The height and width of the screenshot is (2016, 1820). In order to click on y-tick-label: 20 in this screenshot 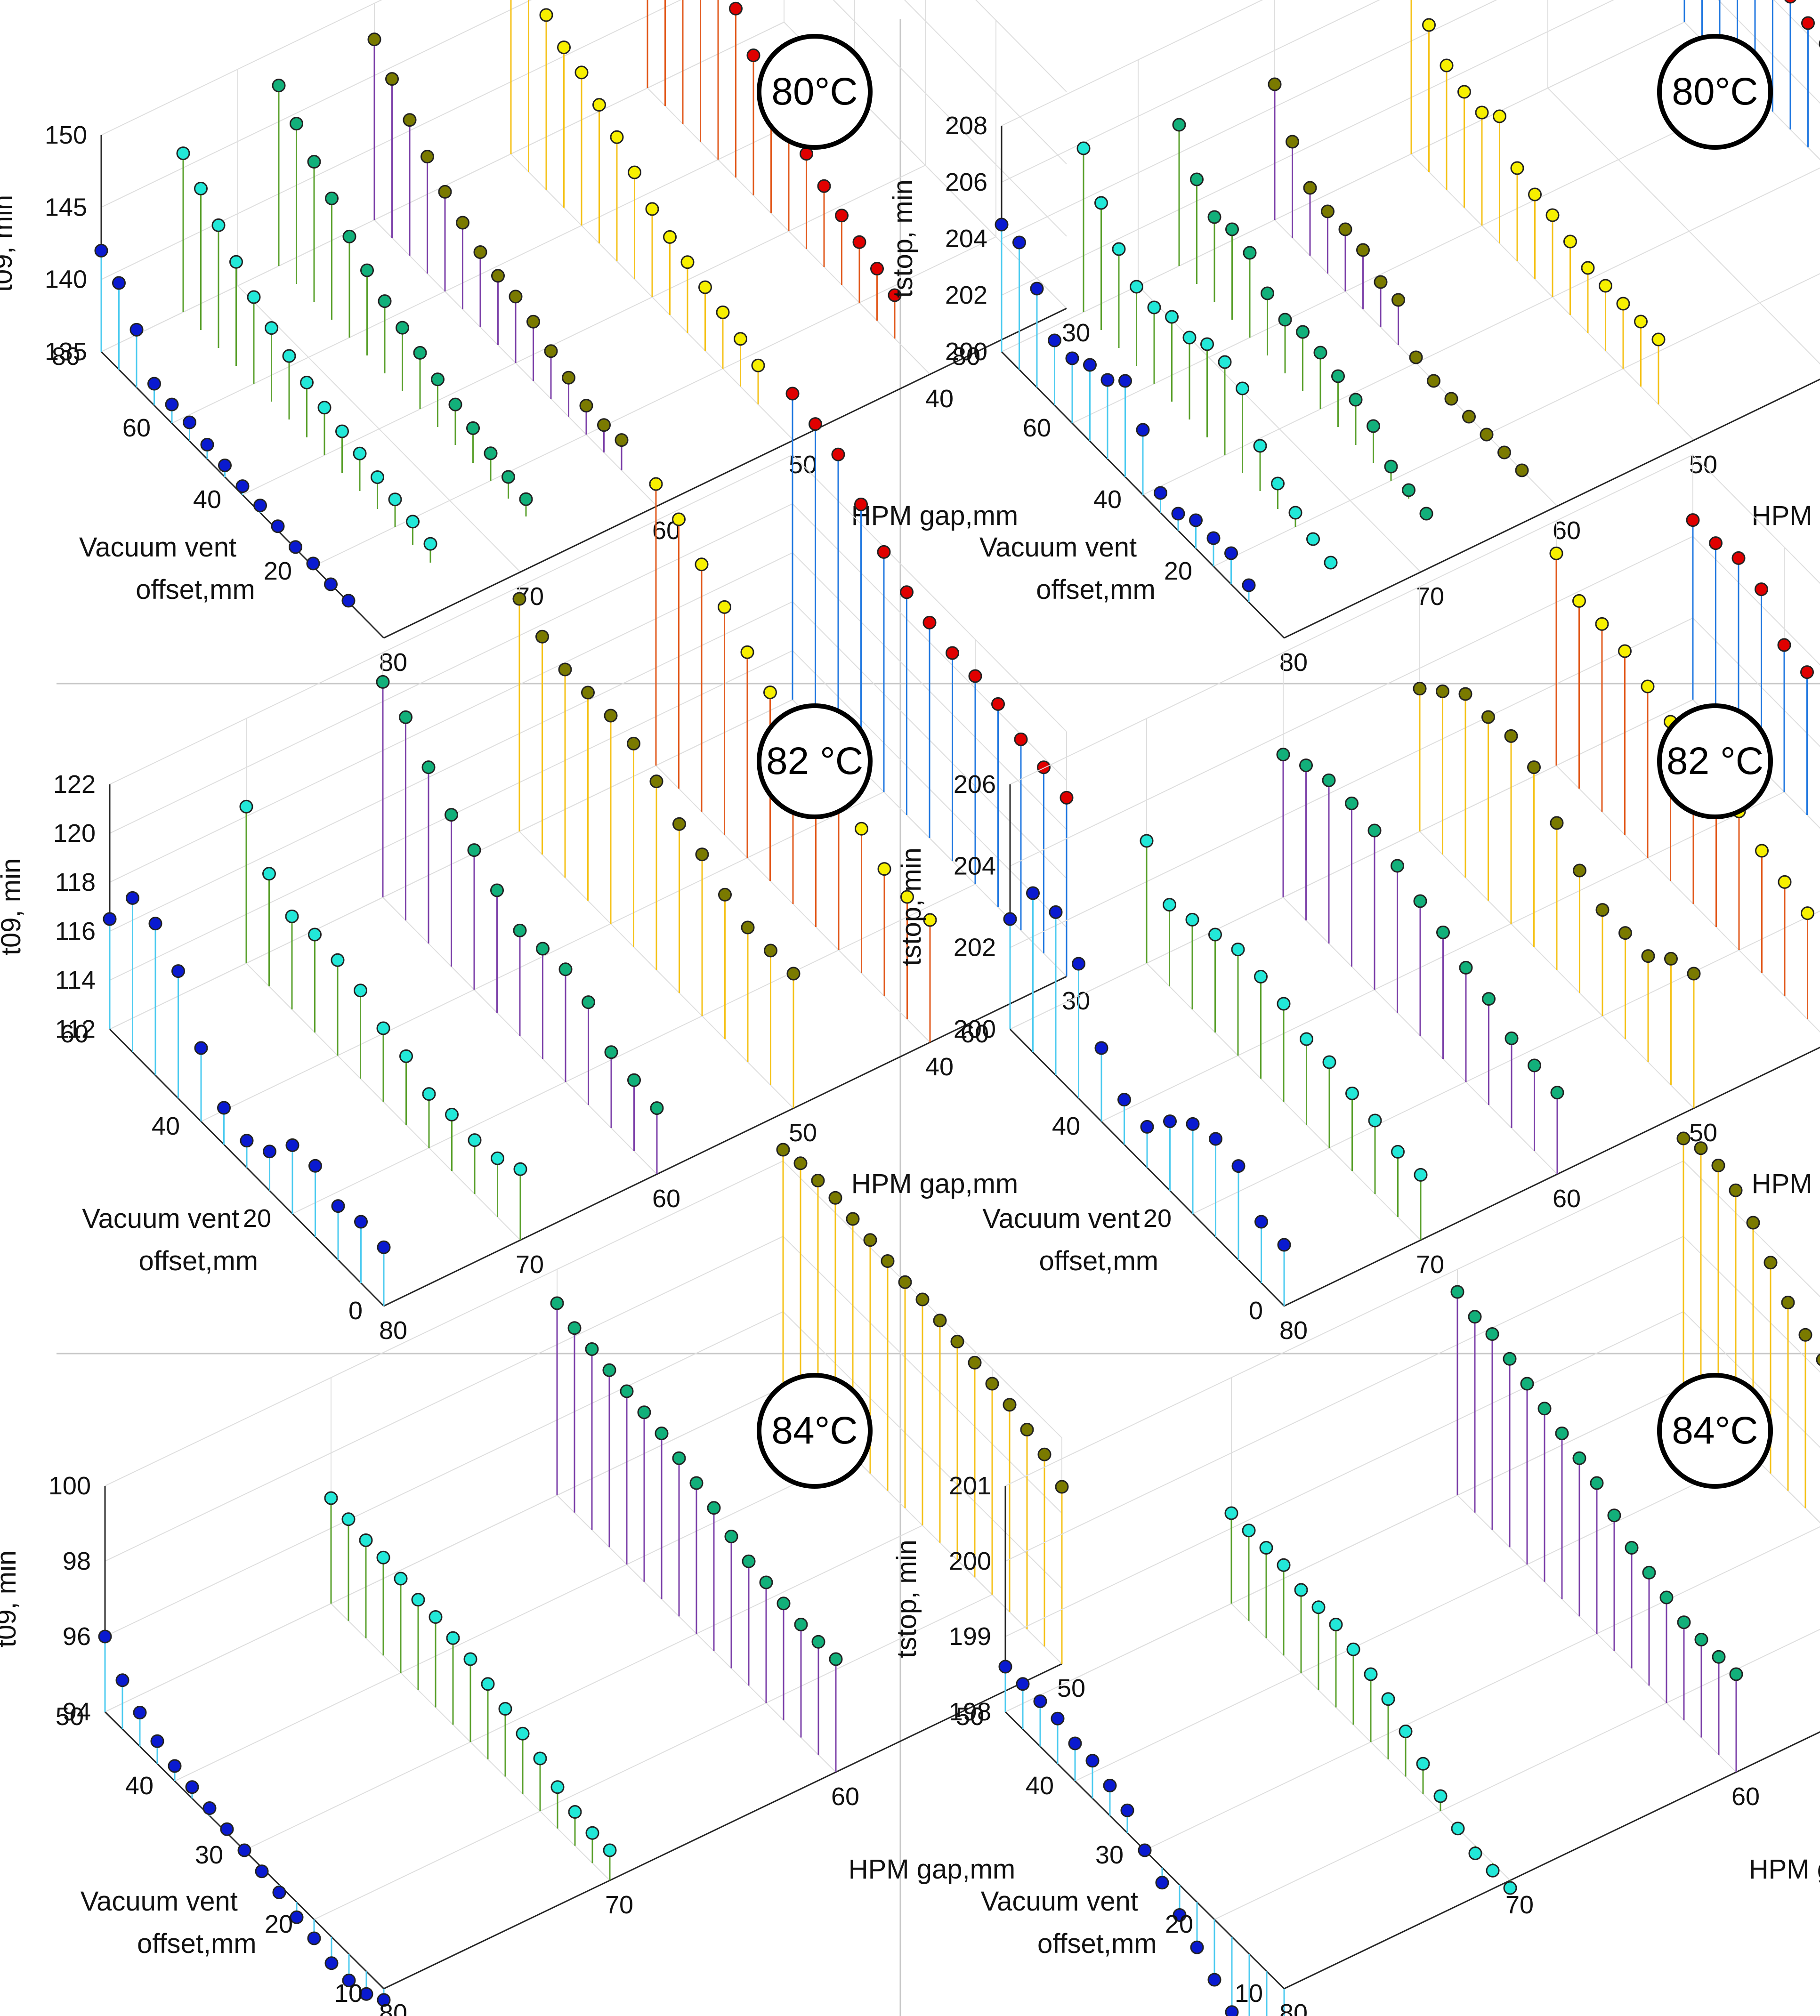, I will do `click(279, 1924)`.